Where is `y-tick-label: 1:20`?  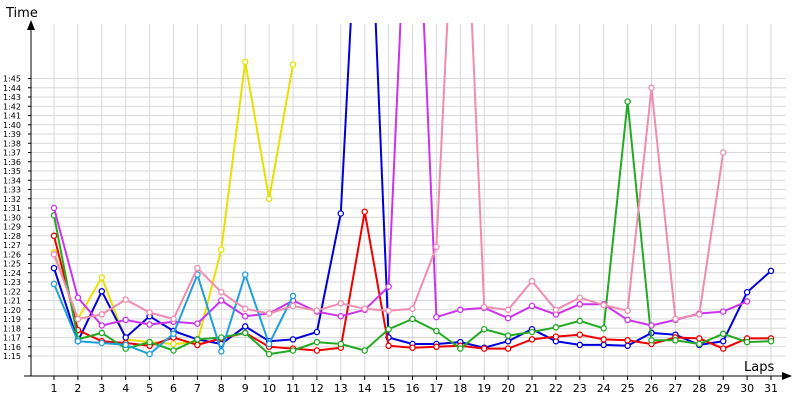 y-tick-label: 1:20 is located at coordinates (12, 310).